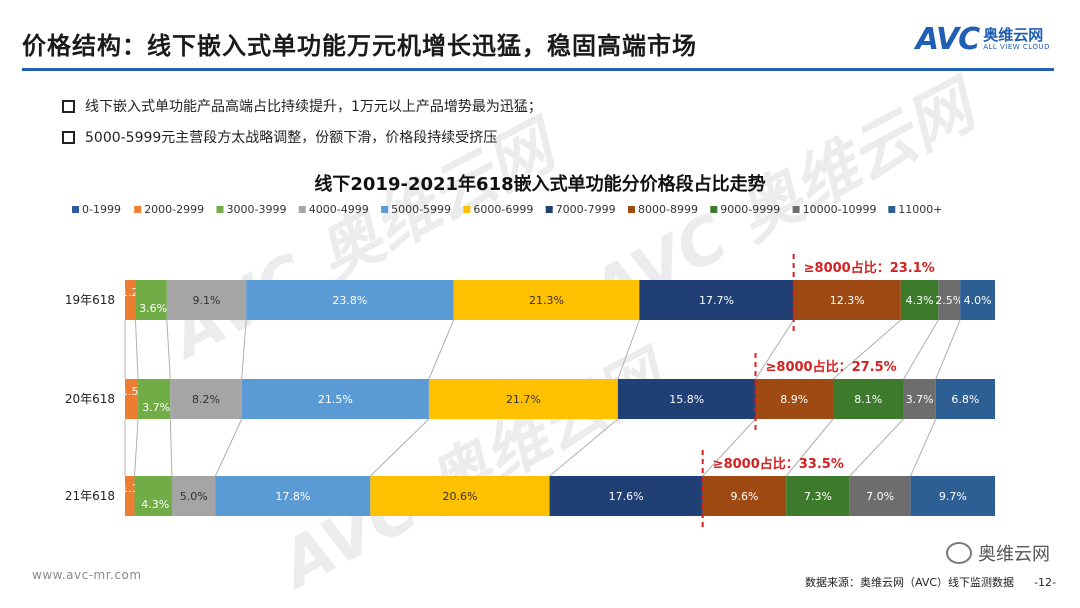 This screenshot has height=608, width=1080. What do you see at coordinates (750, 209) in the screenshot?
I see `legend-label: 9000-9999` at bounding box center [750, 209].